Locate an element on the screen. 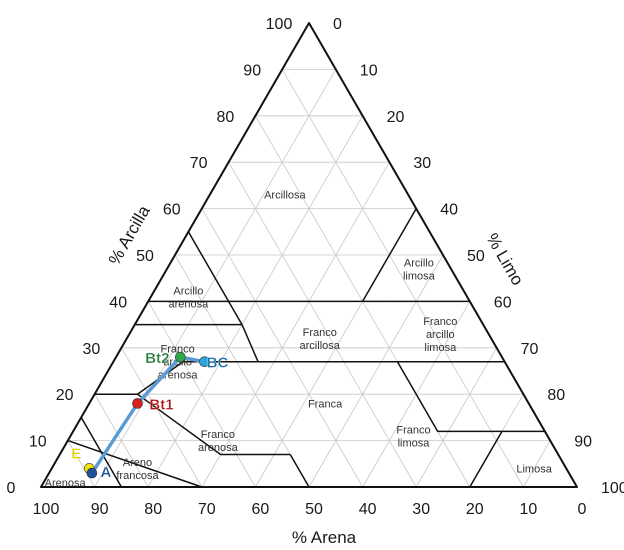 The image size is (624, 550). region-label-franca: Franca is located at coordinates (325, 404).